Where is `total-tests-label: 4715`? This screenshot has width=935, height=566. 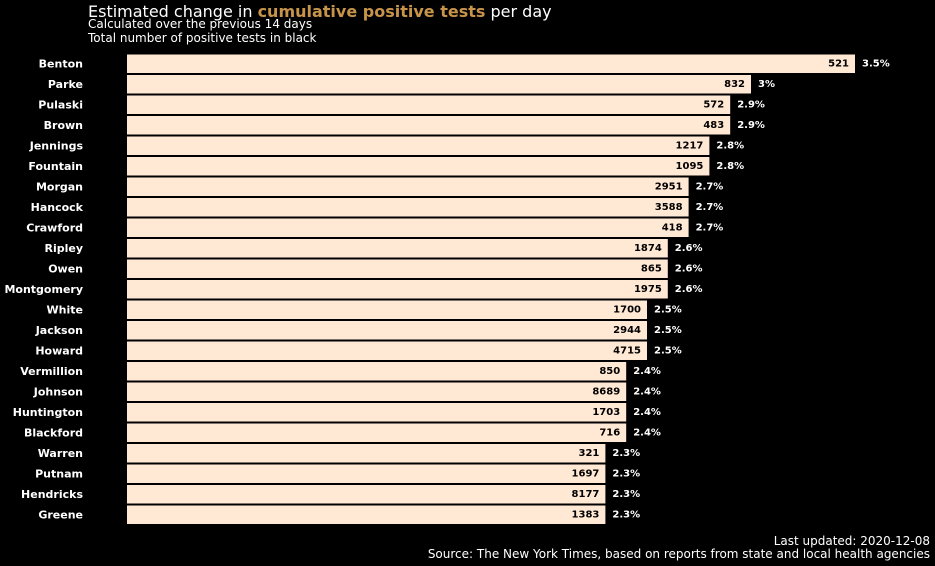
total-tests-label: 4715 is located at coordinates (627, 350).